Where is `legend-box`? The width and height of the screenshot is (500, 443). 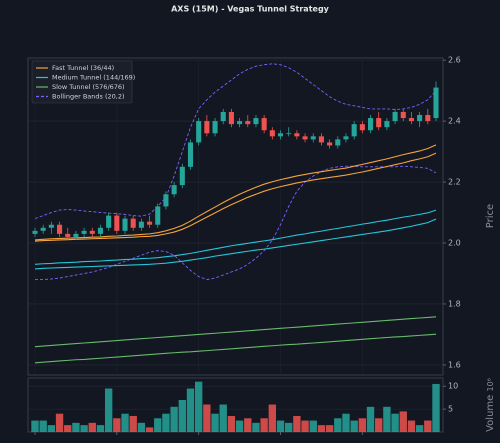 legend-box is located at coordinates (82, 82).